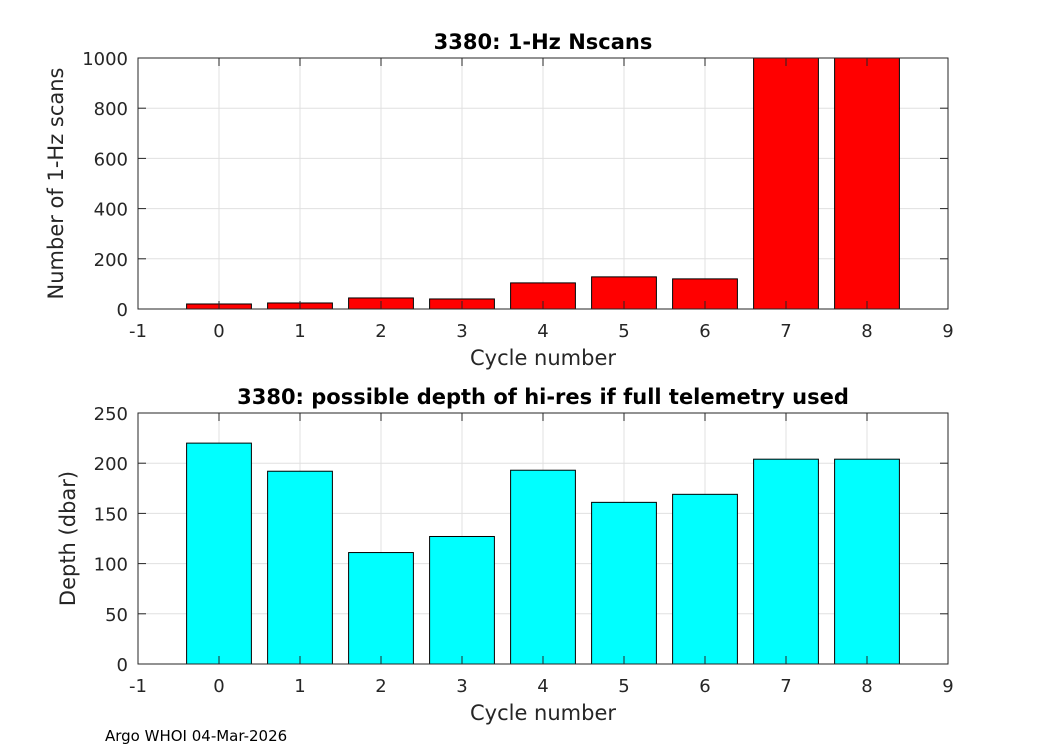 The width and height of the screenshot is (1050, 750). I want to click on chart1-xtick-label: 6, so click(704, 686).